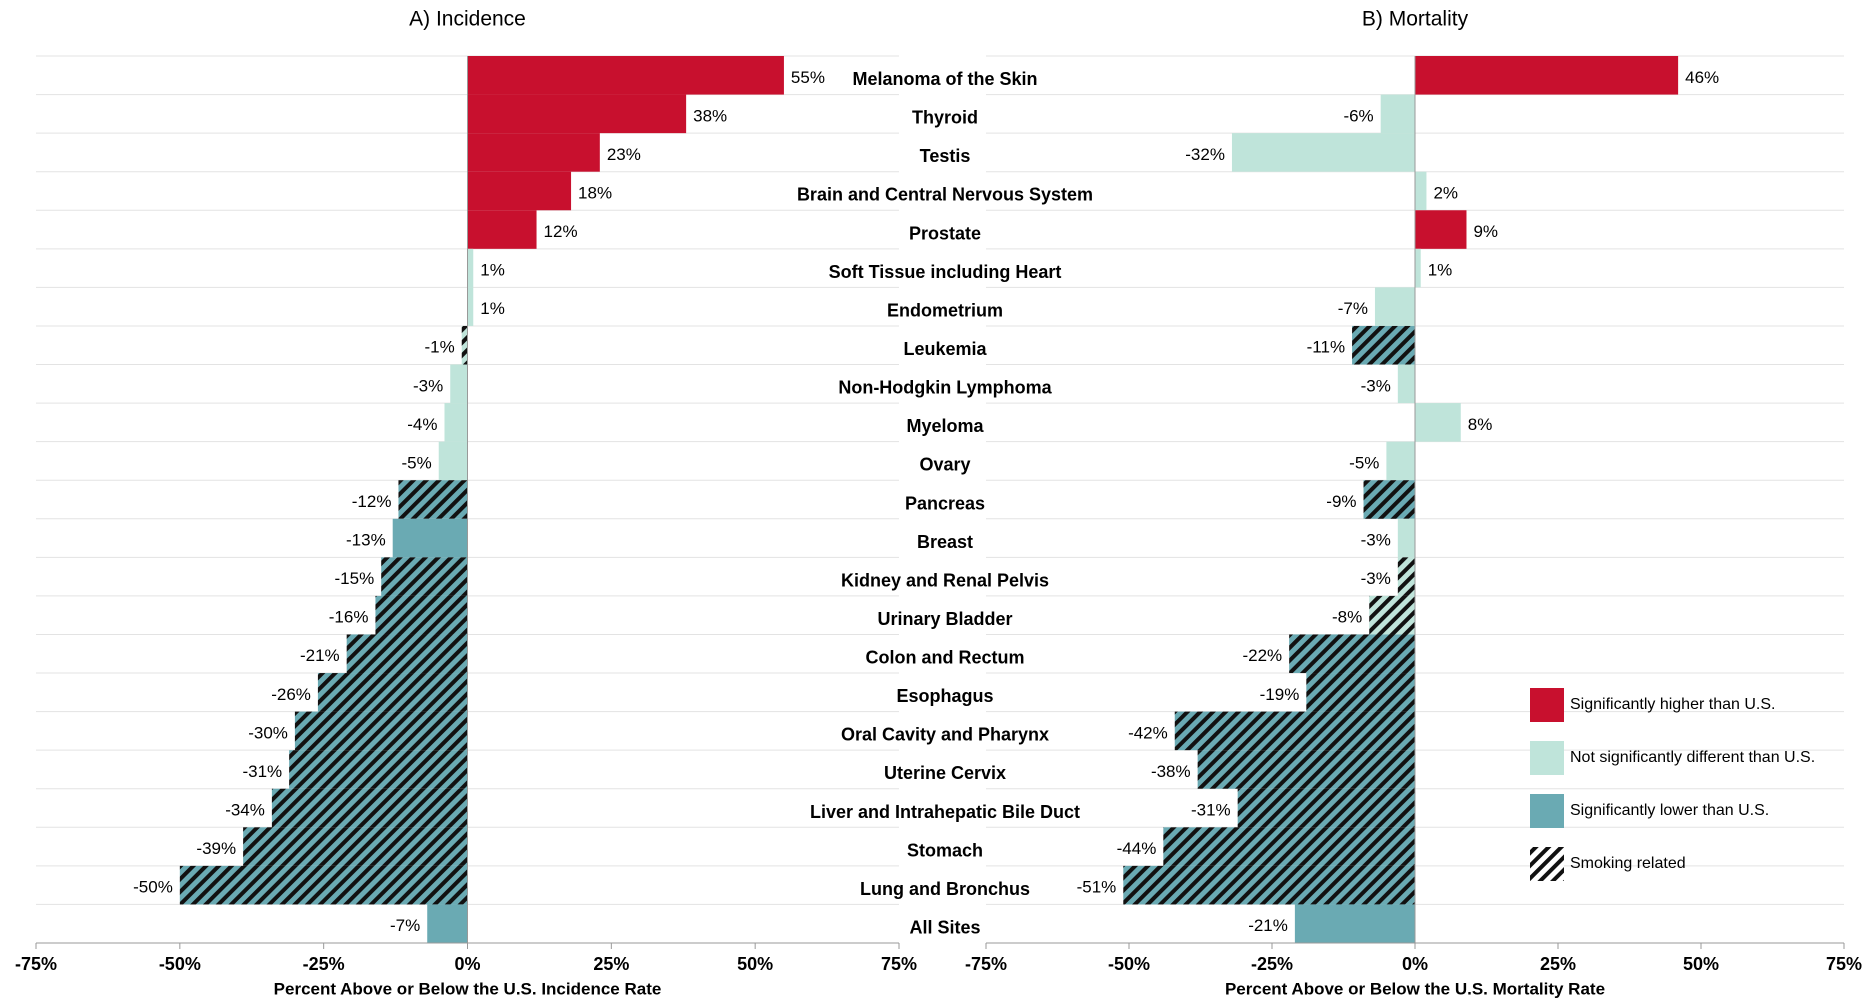 The height and width of the screenshot is (1003, 1872). What do you see at coordinates (1672, 704) in the screenshot?
I see `legend-label: Significantly higher than U.S.` at bounding box center [1672, 704].